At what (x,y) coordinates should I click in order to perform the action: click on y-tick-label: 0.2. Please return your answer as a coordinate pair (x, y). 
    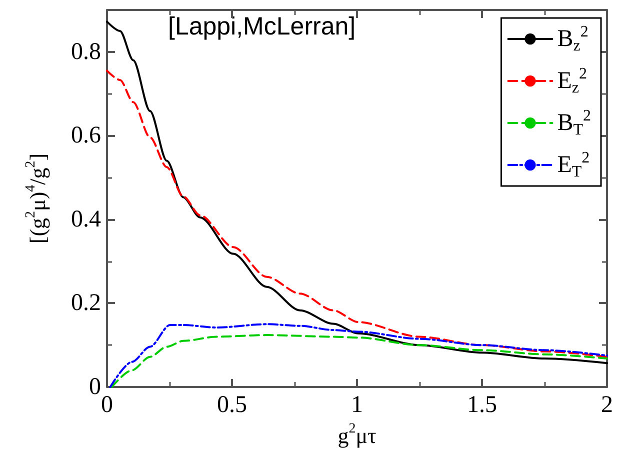
    Looking at the image, I should click on (86, 303).